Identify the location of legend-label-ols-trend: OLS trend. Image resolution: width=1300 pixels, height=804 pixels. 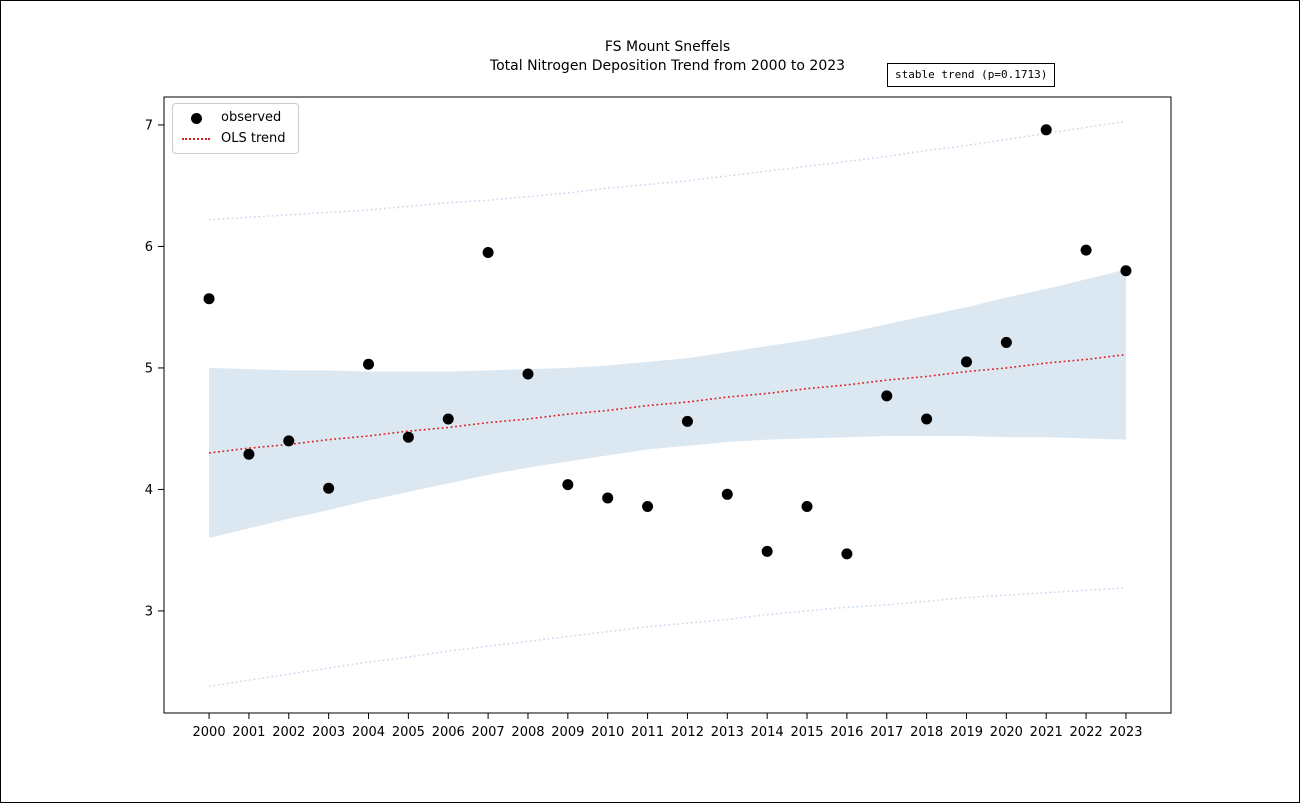
(253, 138).